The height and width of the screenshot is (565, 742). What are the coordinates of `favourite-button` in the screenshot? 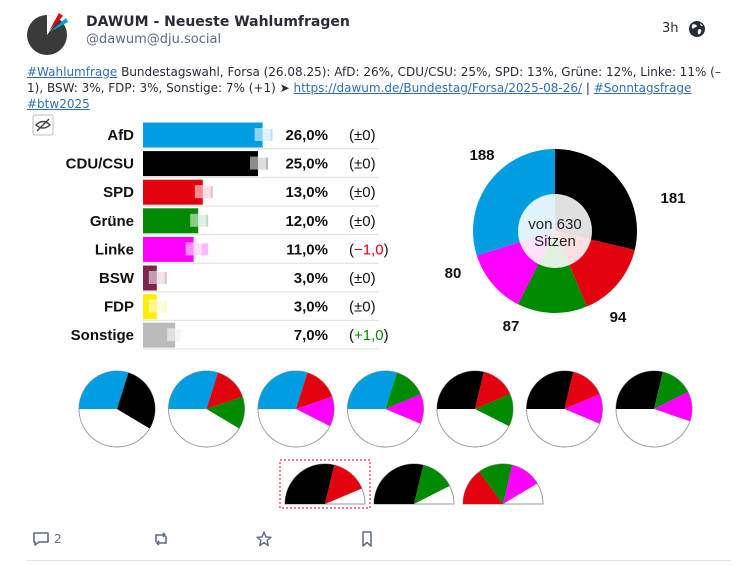 It's located at (264, 539).